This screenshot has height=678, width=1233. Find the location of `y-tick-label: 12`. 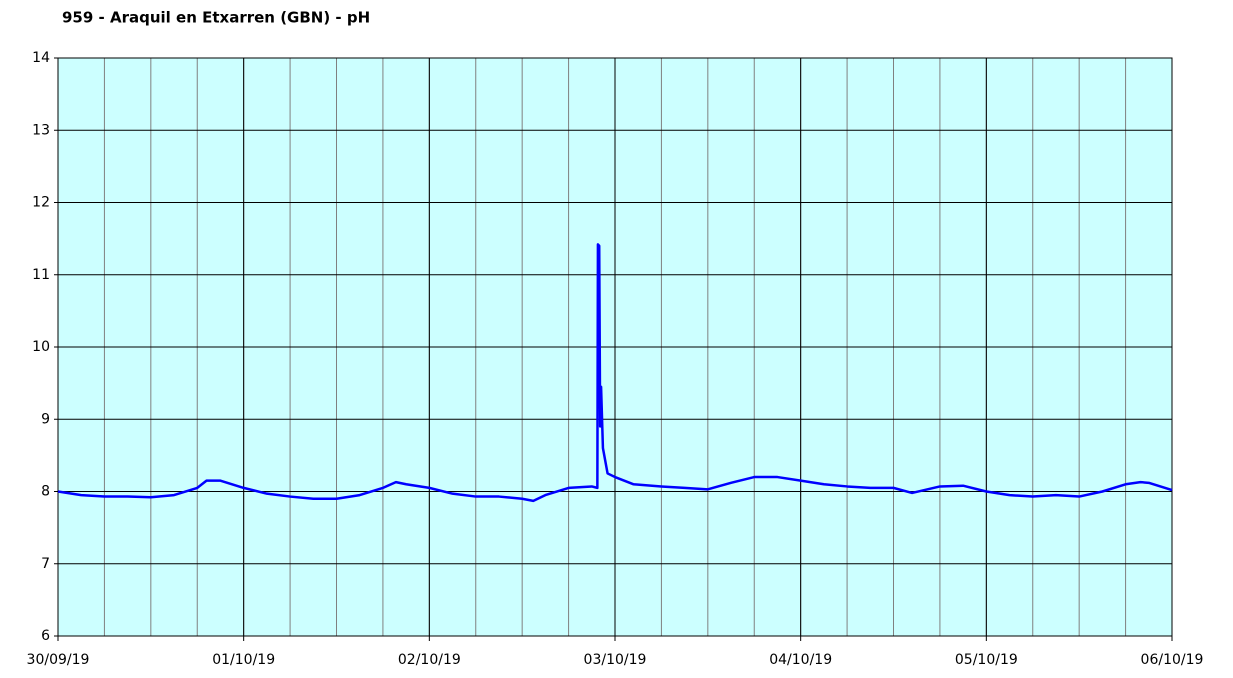

y-tick-label: 12 is located at coordinates (41, 203).